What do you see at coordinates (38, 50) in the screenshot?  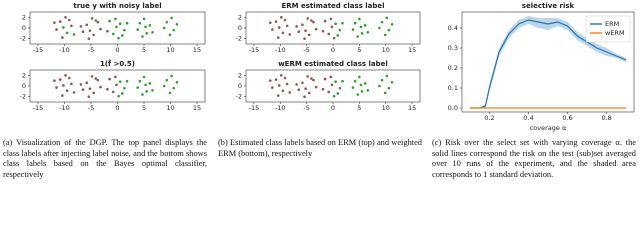 I see `x-tick-label: -15` at bounding box center [38, 50].